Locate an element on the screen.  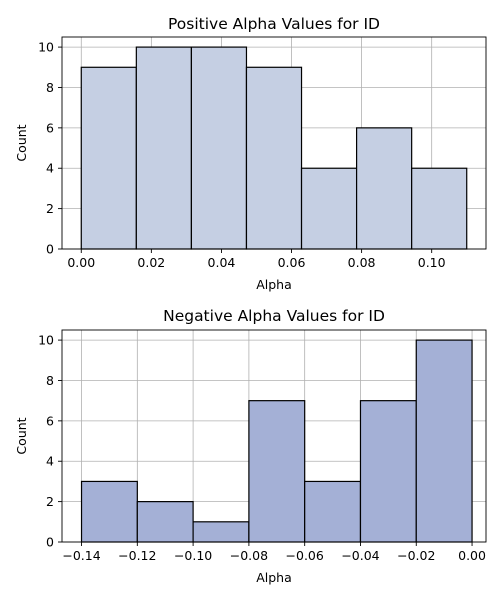
chart-title: Positive Alpha Values for ID is located at coordinates (274, 24).